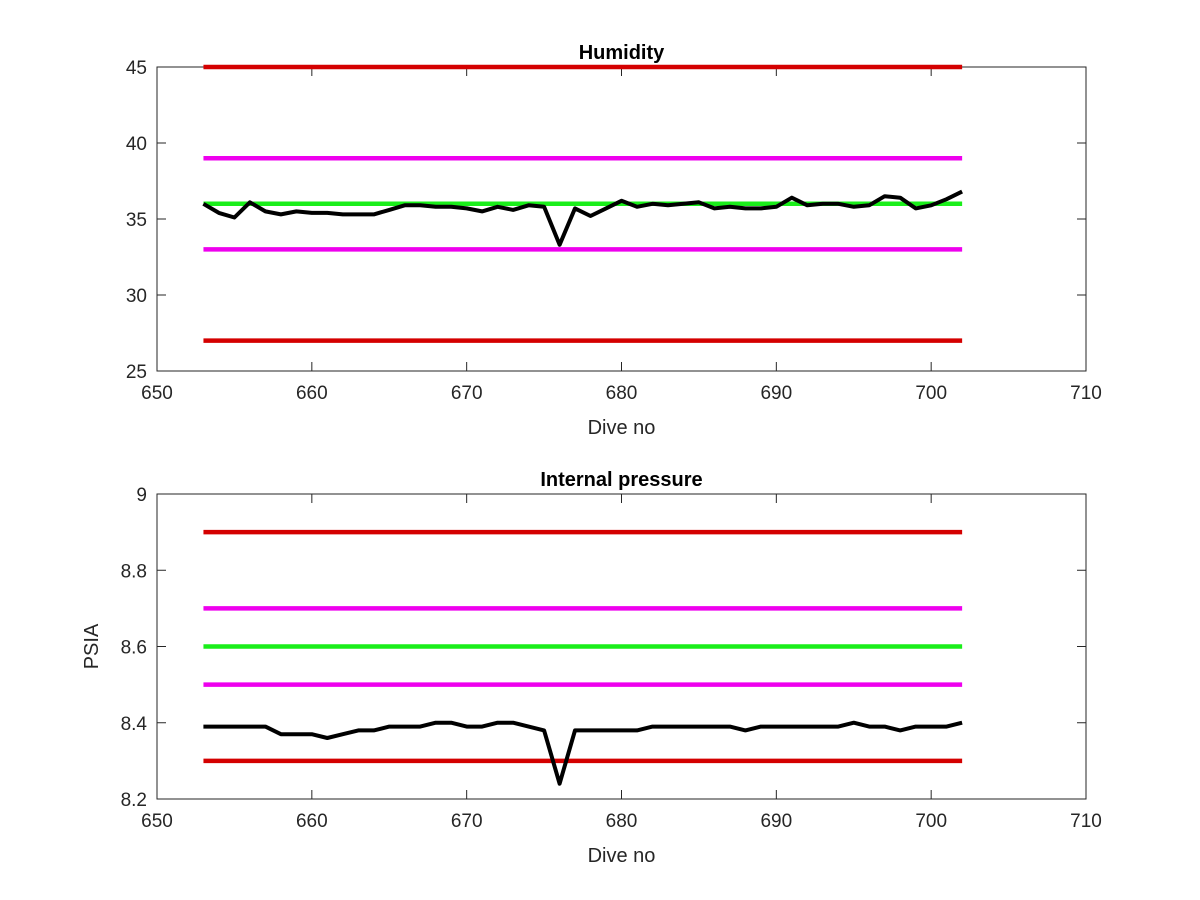 This screenshot has width=1200, height=900. I want to click on y-tick-label: 30, so click(136, 296).